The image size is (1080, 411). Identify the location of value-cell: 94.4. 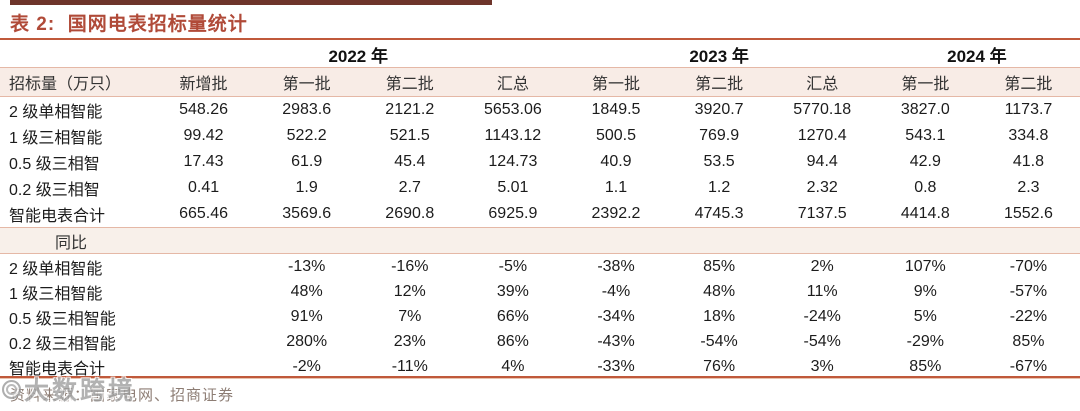
(822, 161).